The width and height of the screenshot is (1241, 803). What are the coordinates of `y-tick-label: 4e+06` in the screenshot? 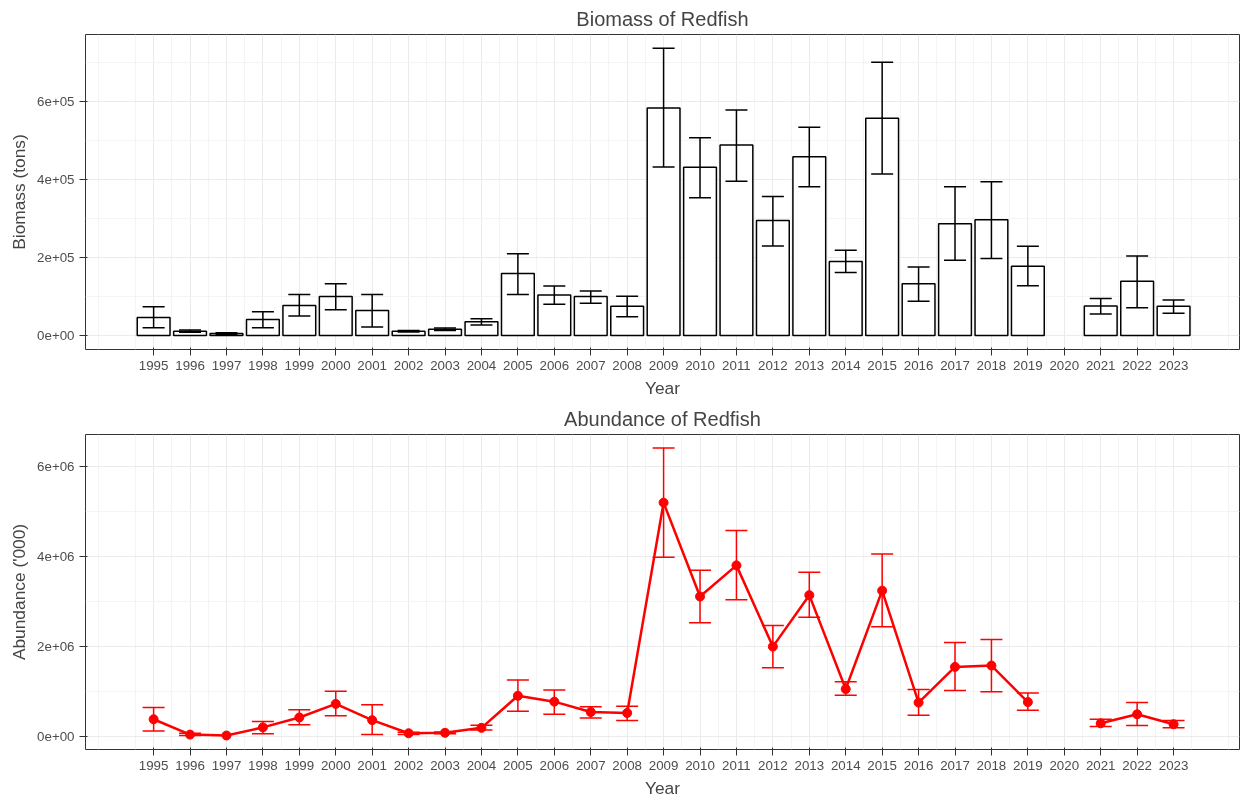 It's located at (56, 556).